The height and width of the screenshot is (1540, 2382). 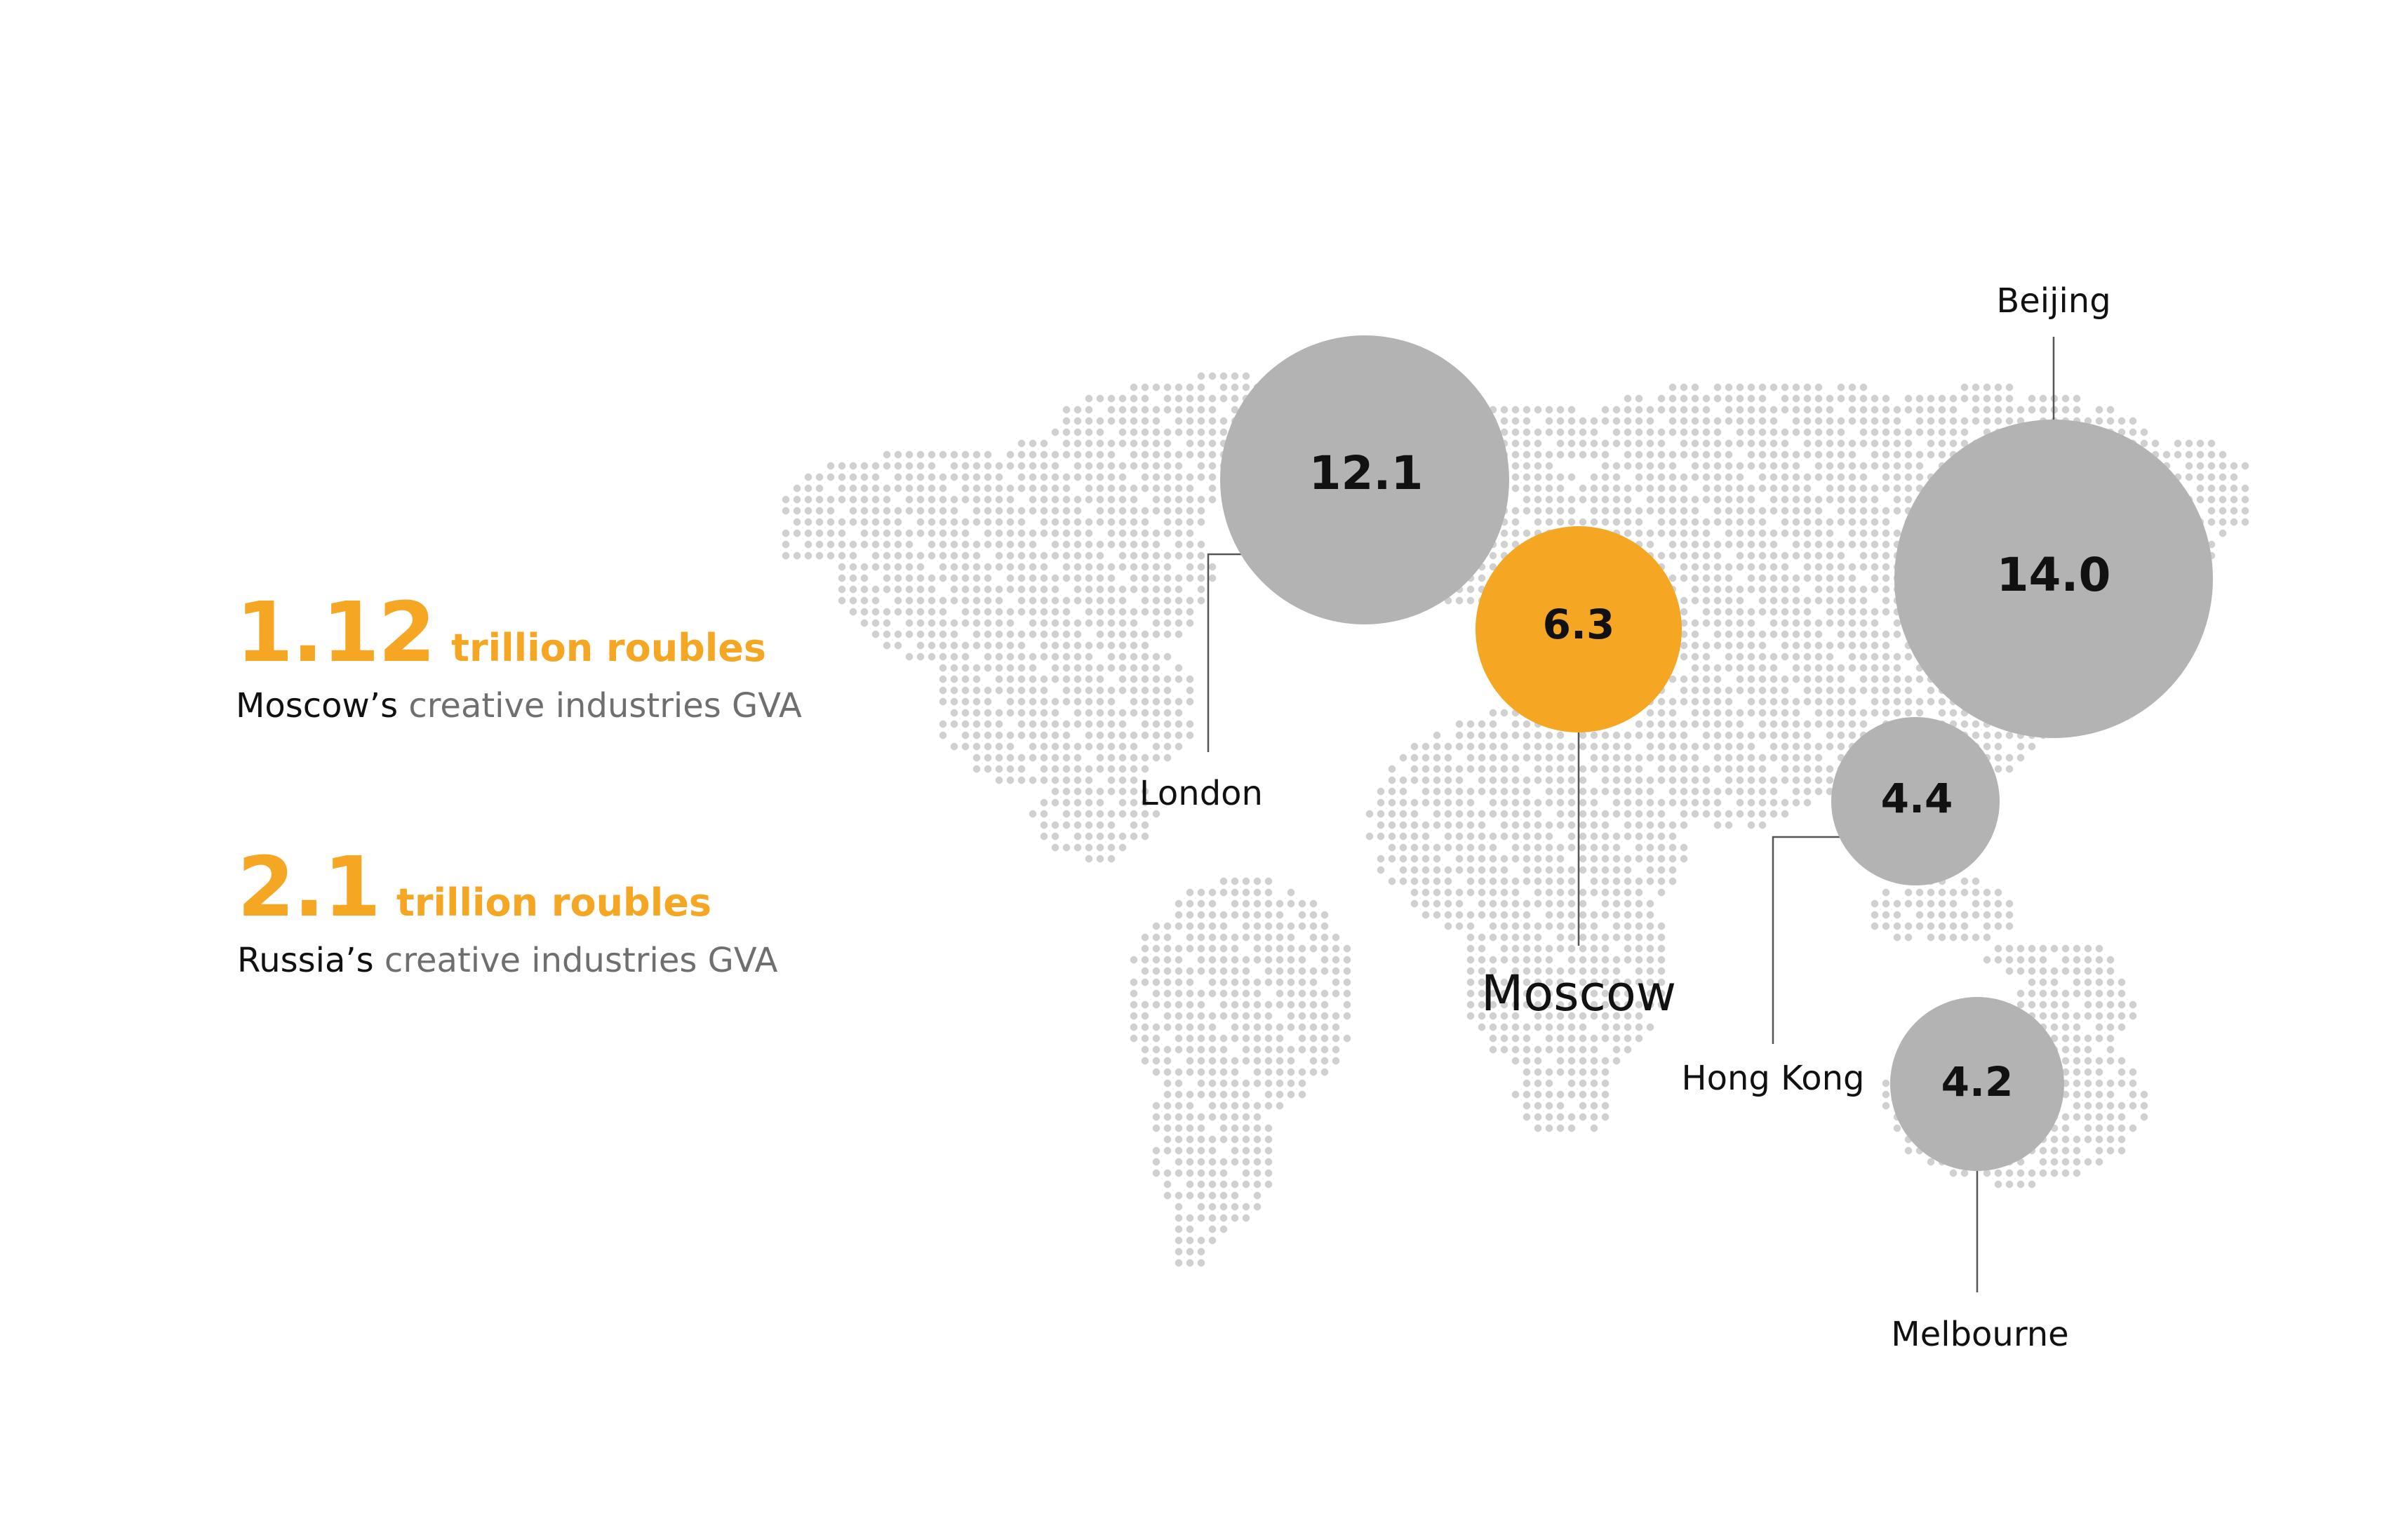 I want to click on stat-russia-description: creative industries GVA, so click(x=581, y=960).